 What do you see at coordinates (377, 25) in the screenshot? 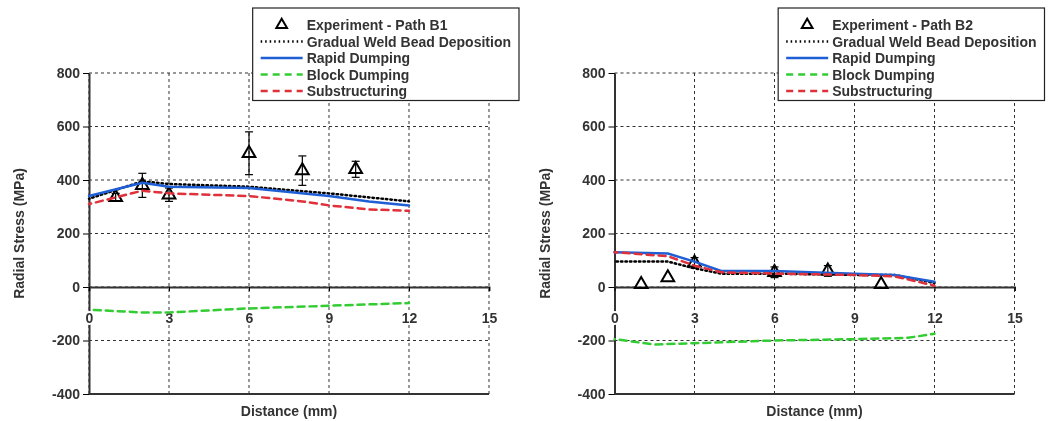
I see `legend-label: Experiment - Path B1` at bounding box center [377, 25].